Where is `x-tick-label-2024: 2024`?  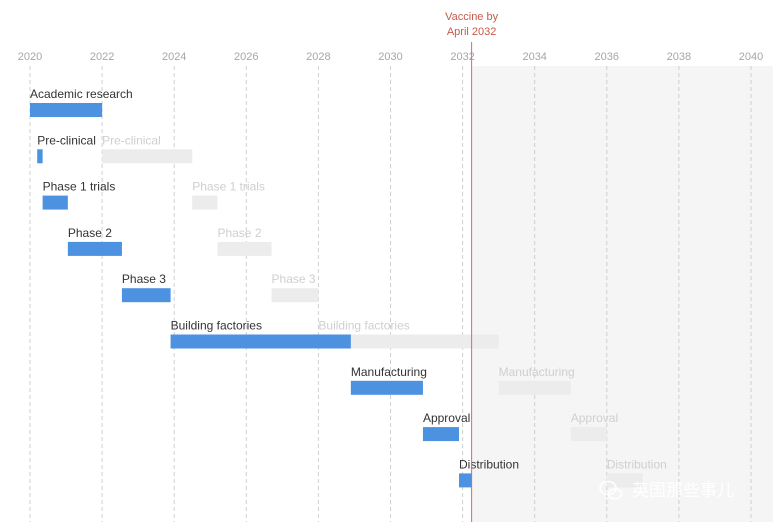 x-tick-label-2024: 2024 is located at coordinates (174, 57).